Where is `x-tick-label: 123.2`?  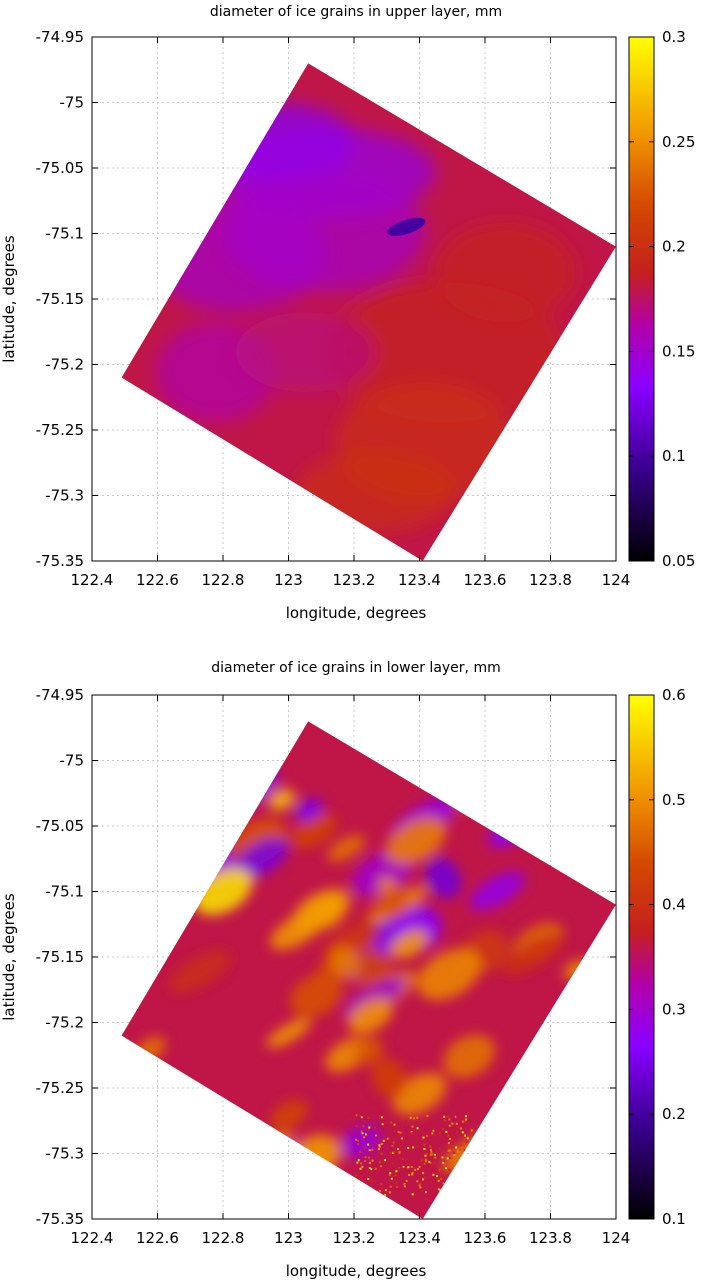
x-tick-label: 123.2 is located at coordinates (354, 1238).